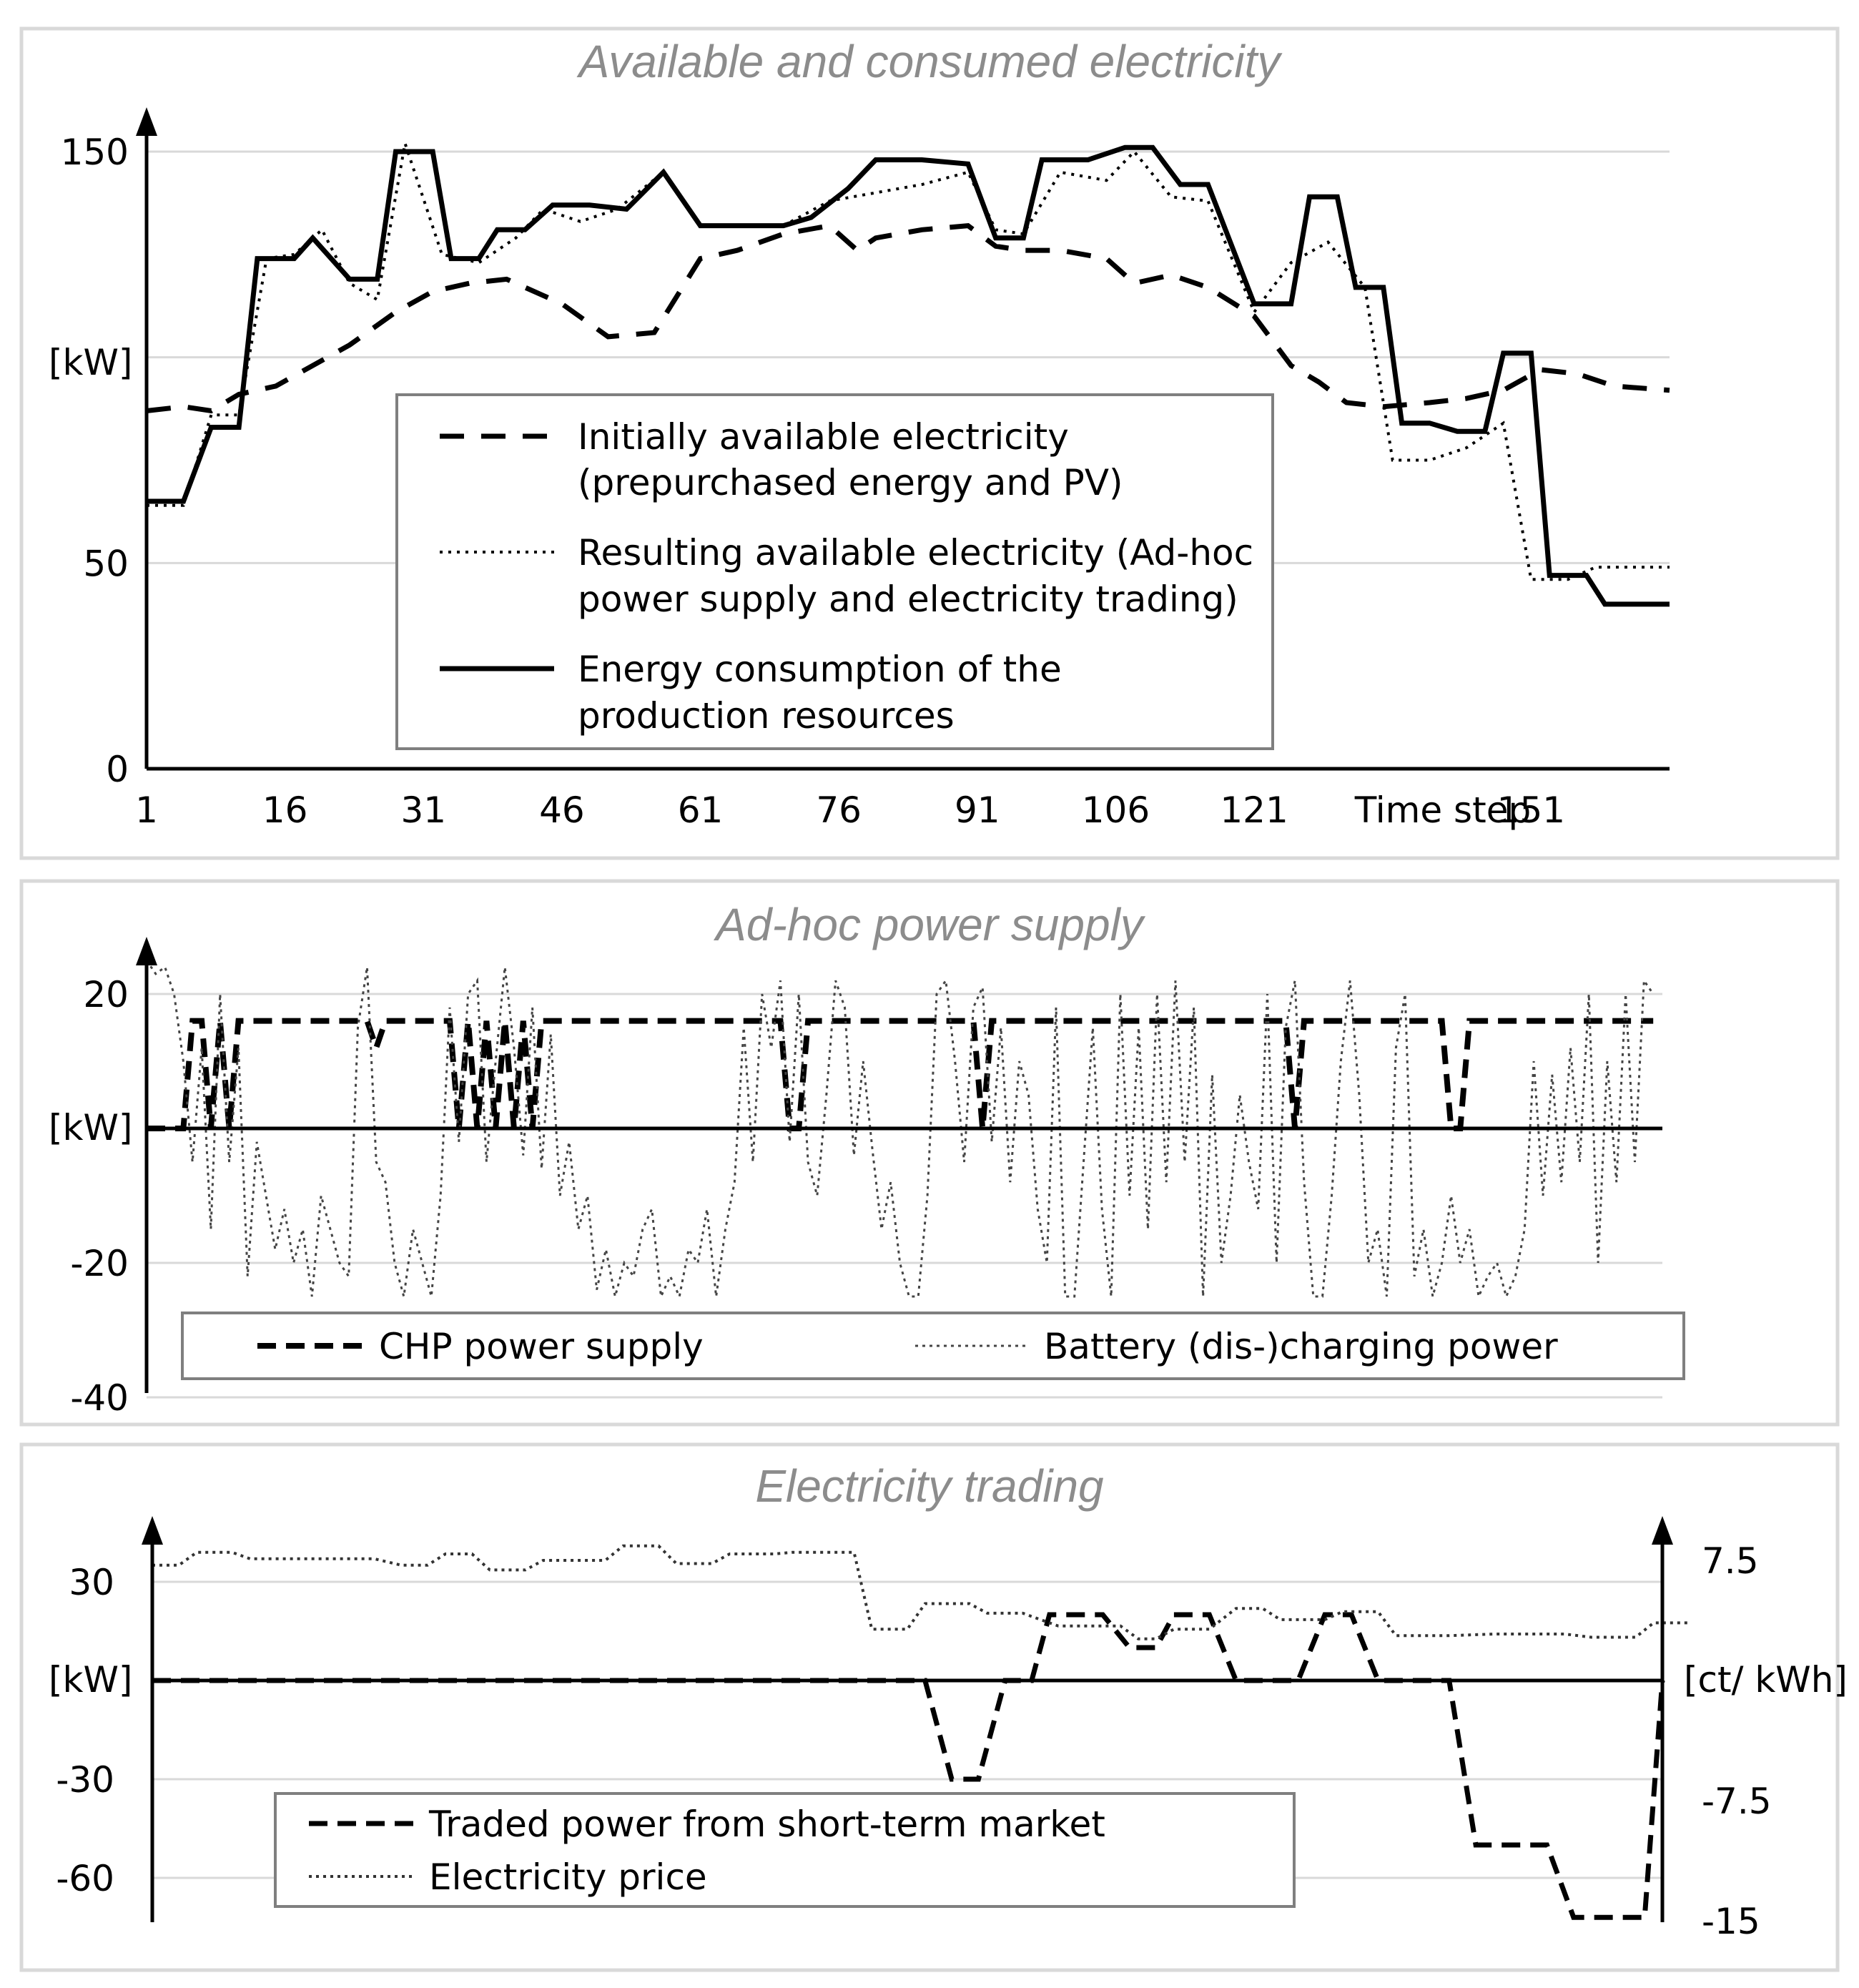 The width and height of the screenshot is (1859, 1988). What do you see at coordinates (146, 951) in the screenshot?
I see `chart-2-y-axis-arrow` at bounding box center [146, 951].